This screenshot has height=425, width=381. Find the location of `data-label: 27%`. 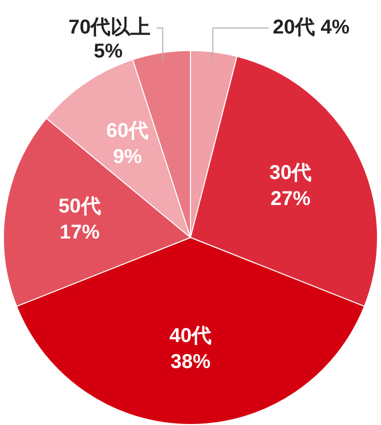

data-label: 27% is located at coordinates (290, 199).